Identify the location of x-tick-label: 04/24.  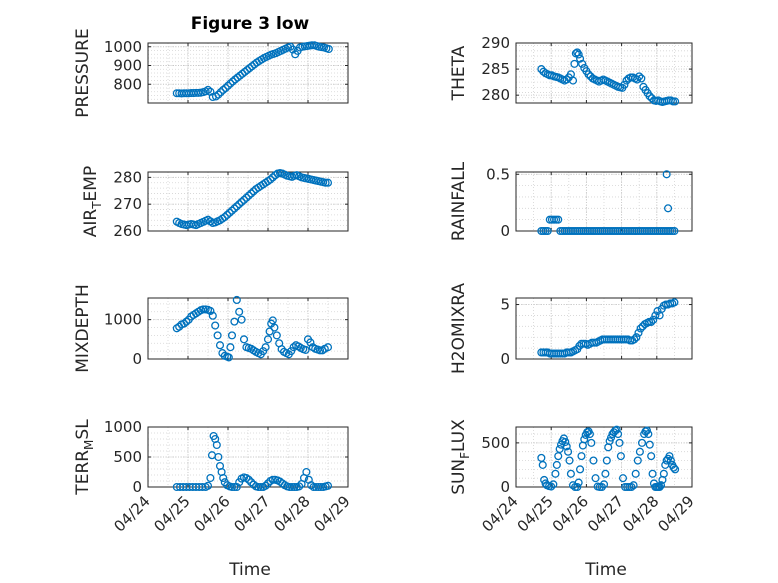
(131, 513).